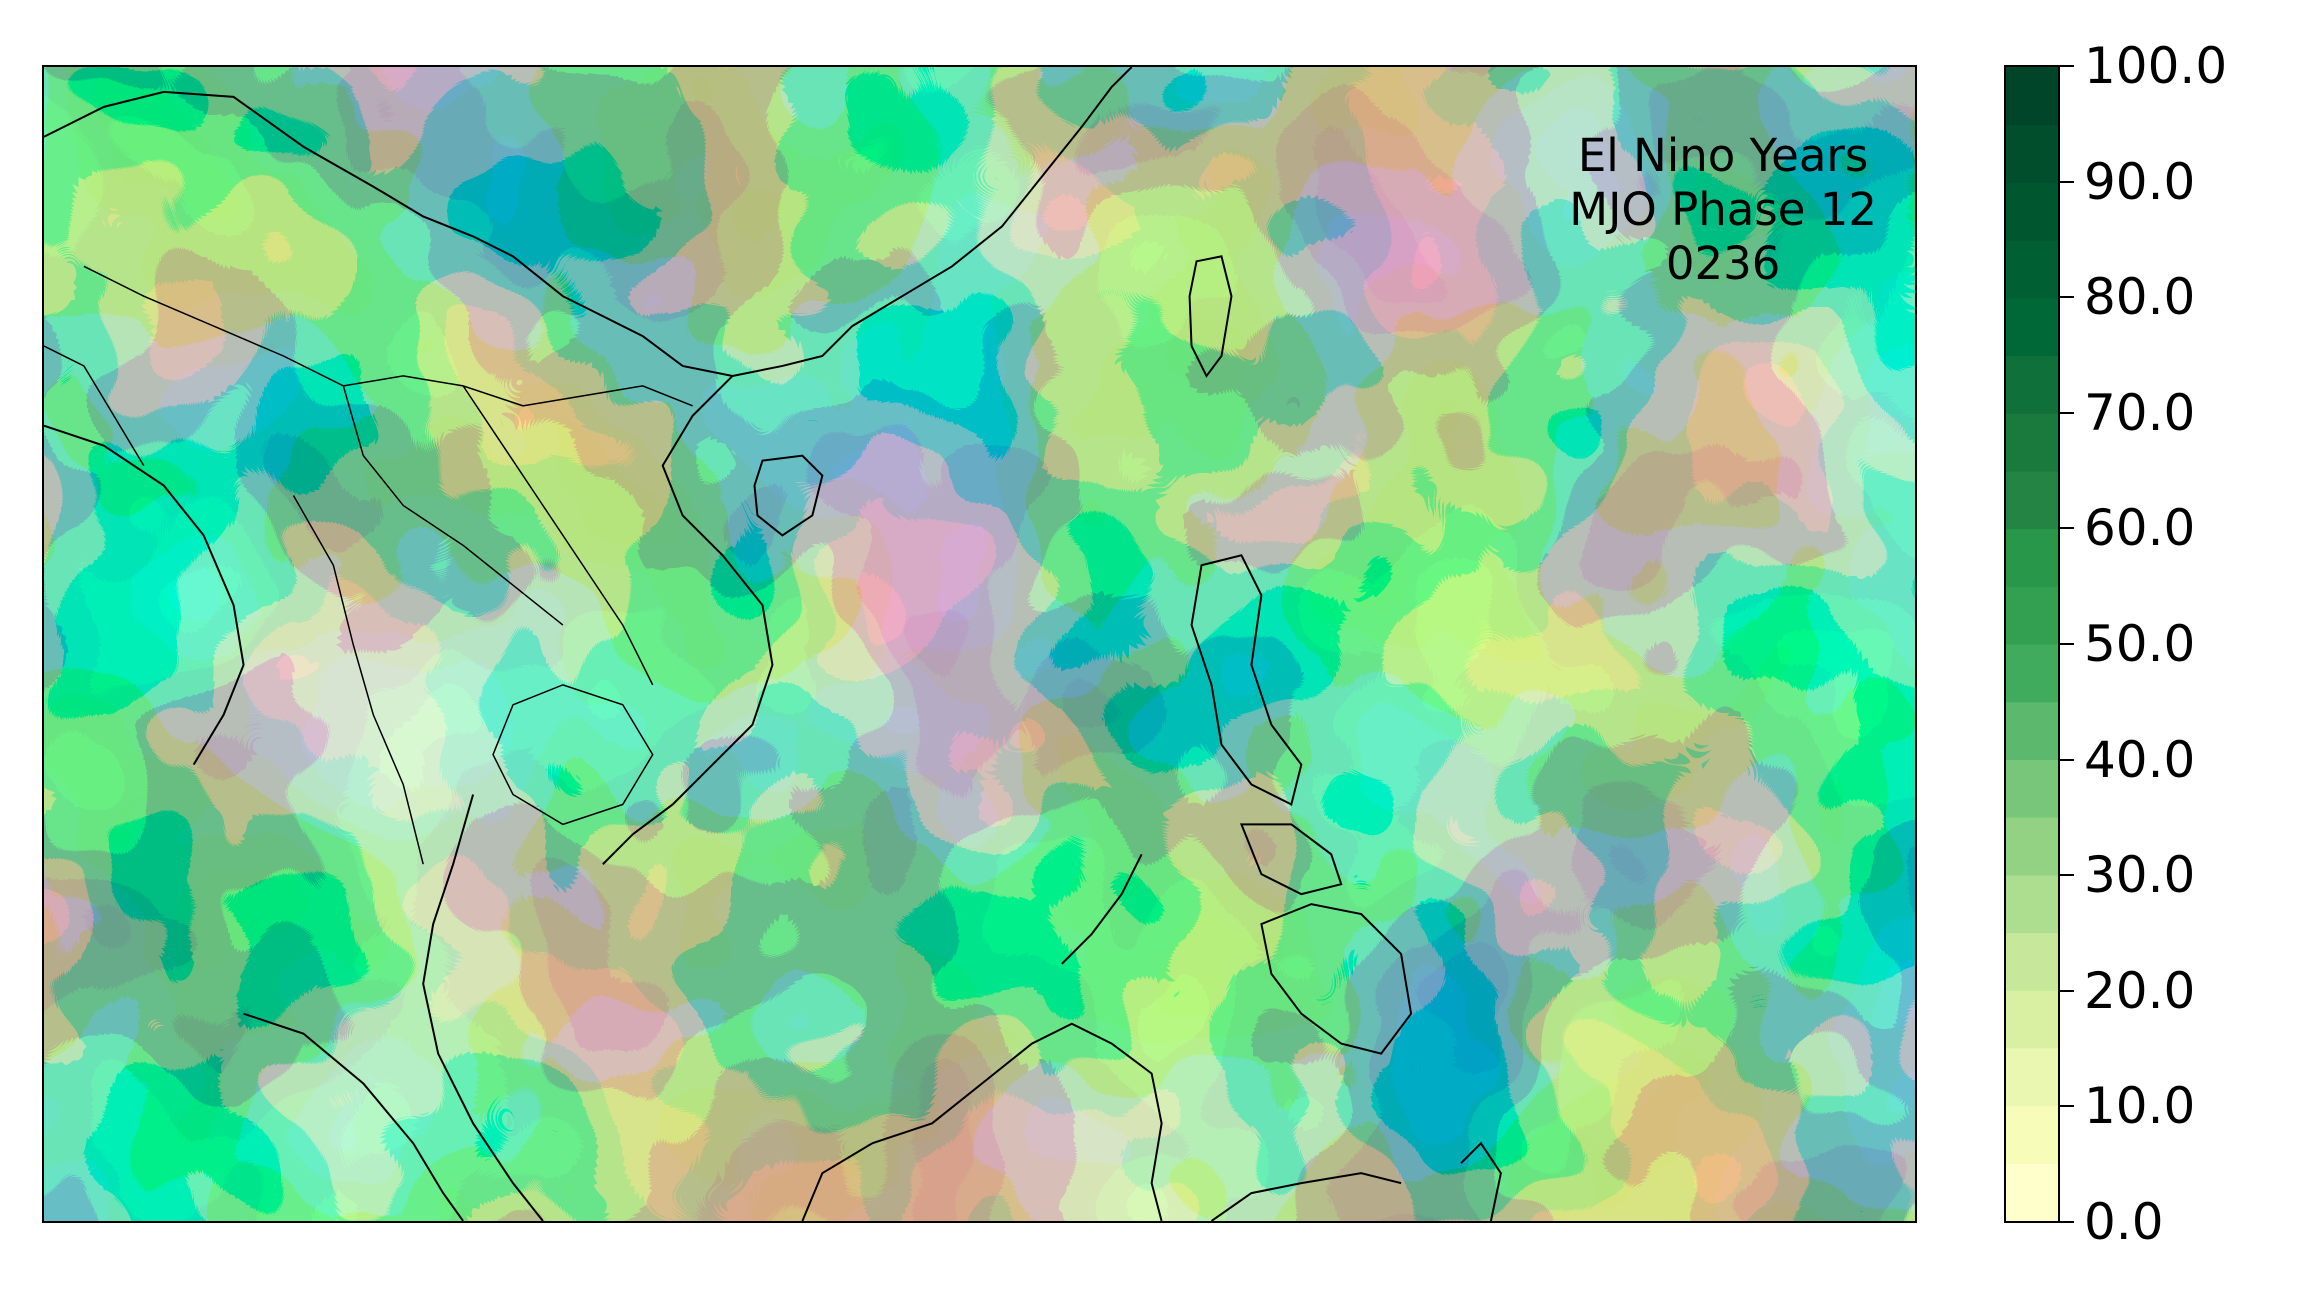  I want to click on annotation-line-3: 0236, so click(1723, 263).